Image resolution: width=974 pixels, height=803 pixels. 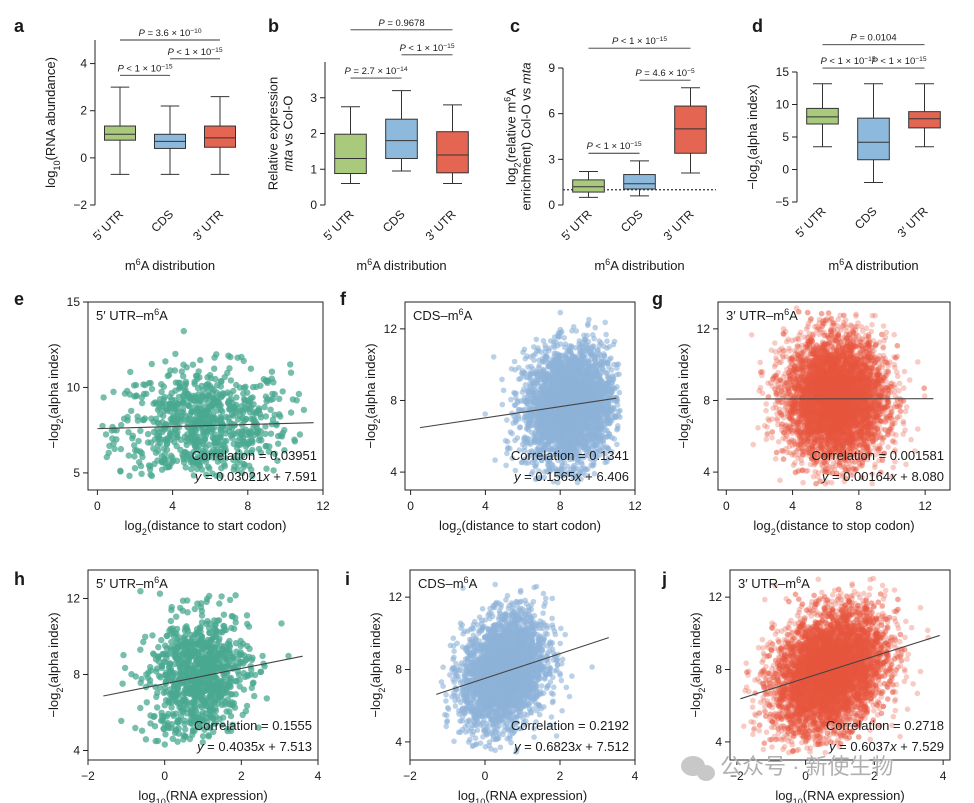 What do you see at coordinates (273, 133) in the screenshot?
I see `y-axis-label: Relative expression` at bounding box center [273, 133].